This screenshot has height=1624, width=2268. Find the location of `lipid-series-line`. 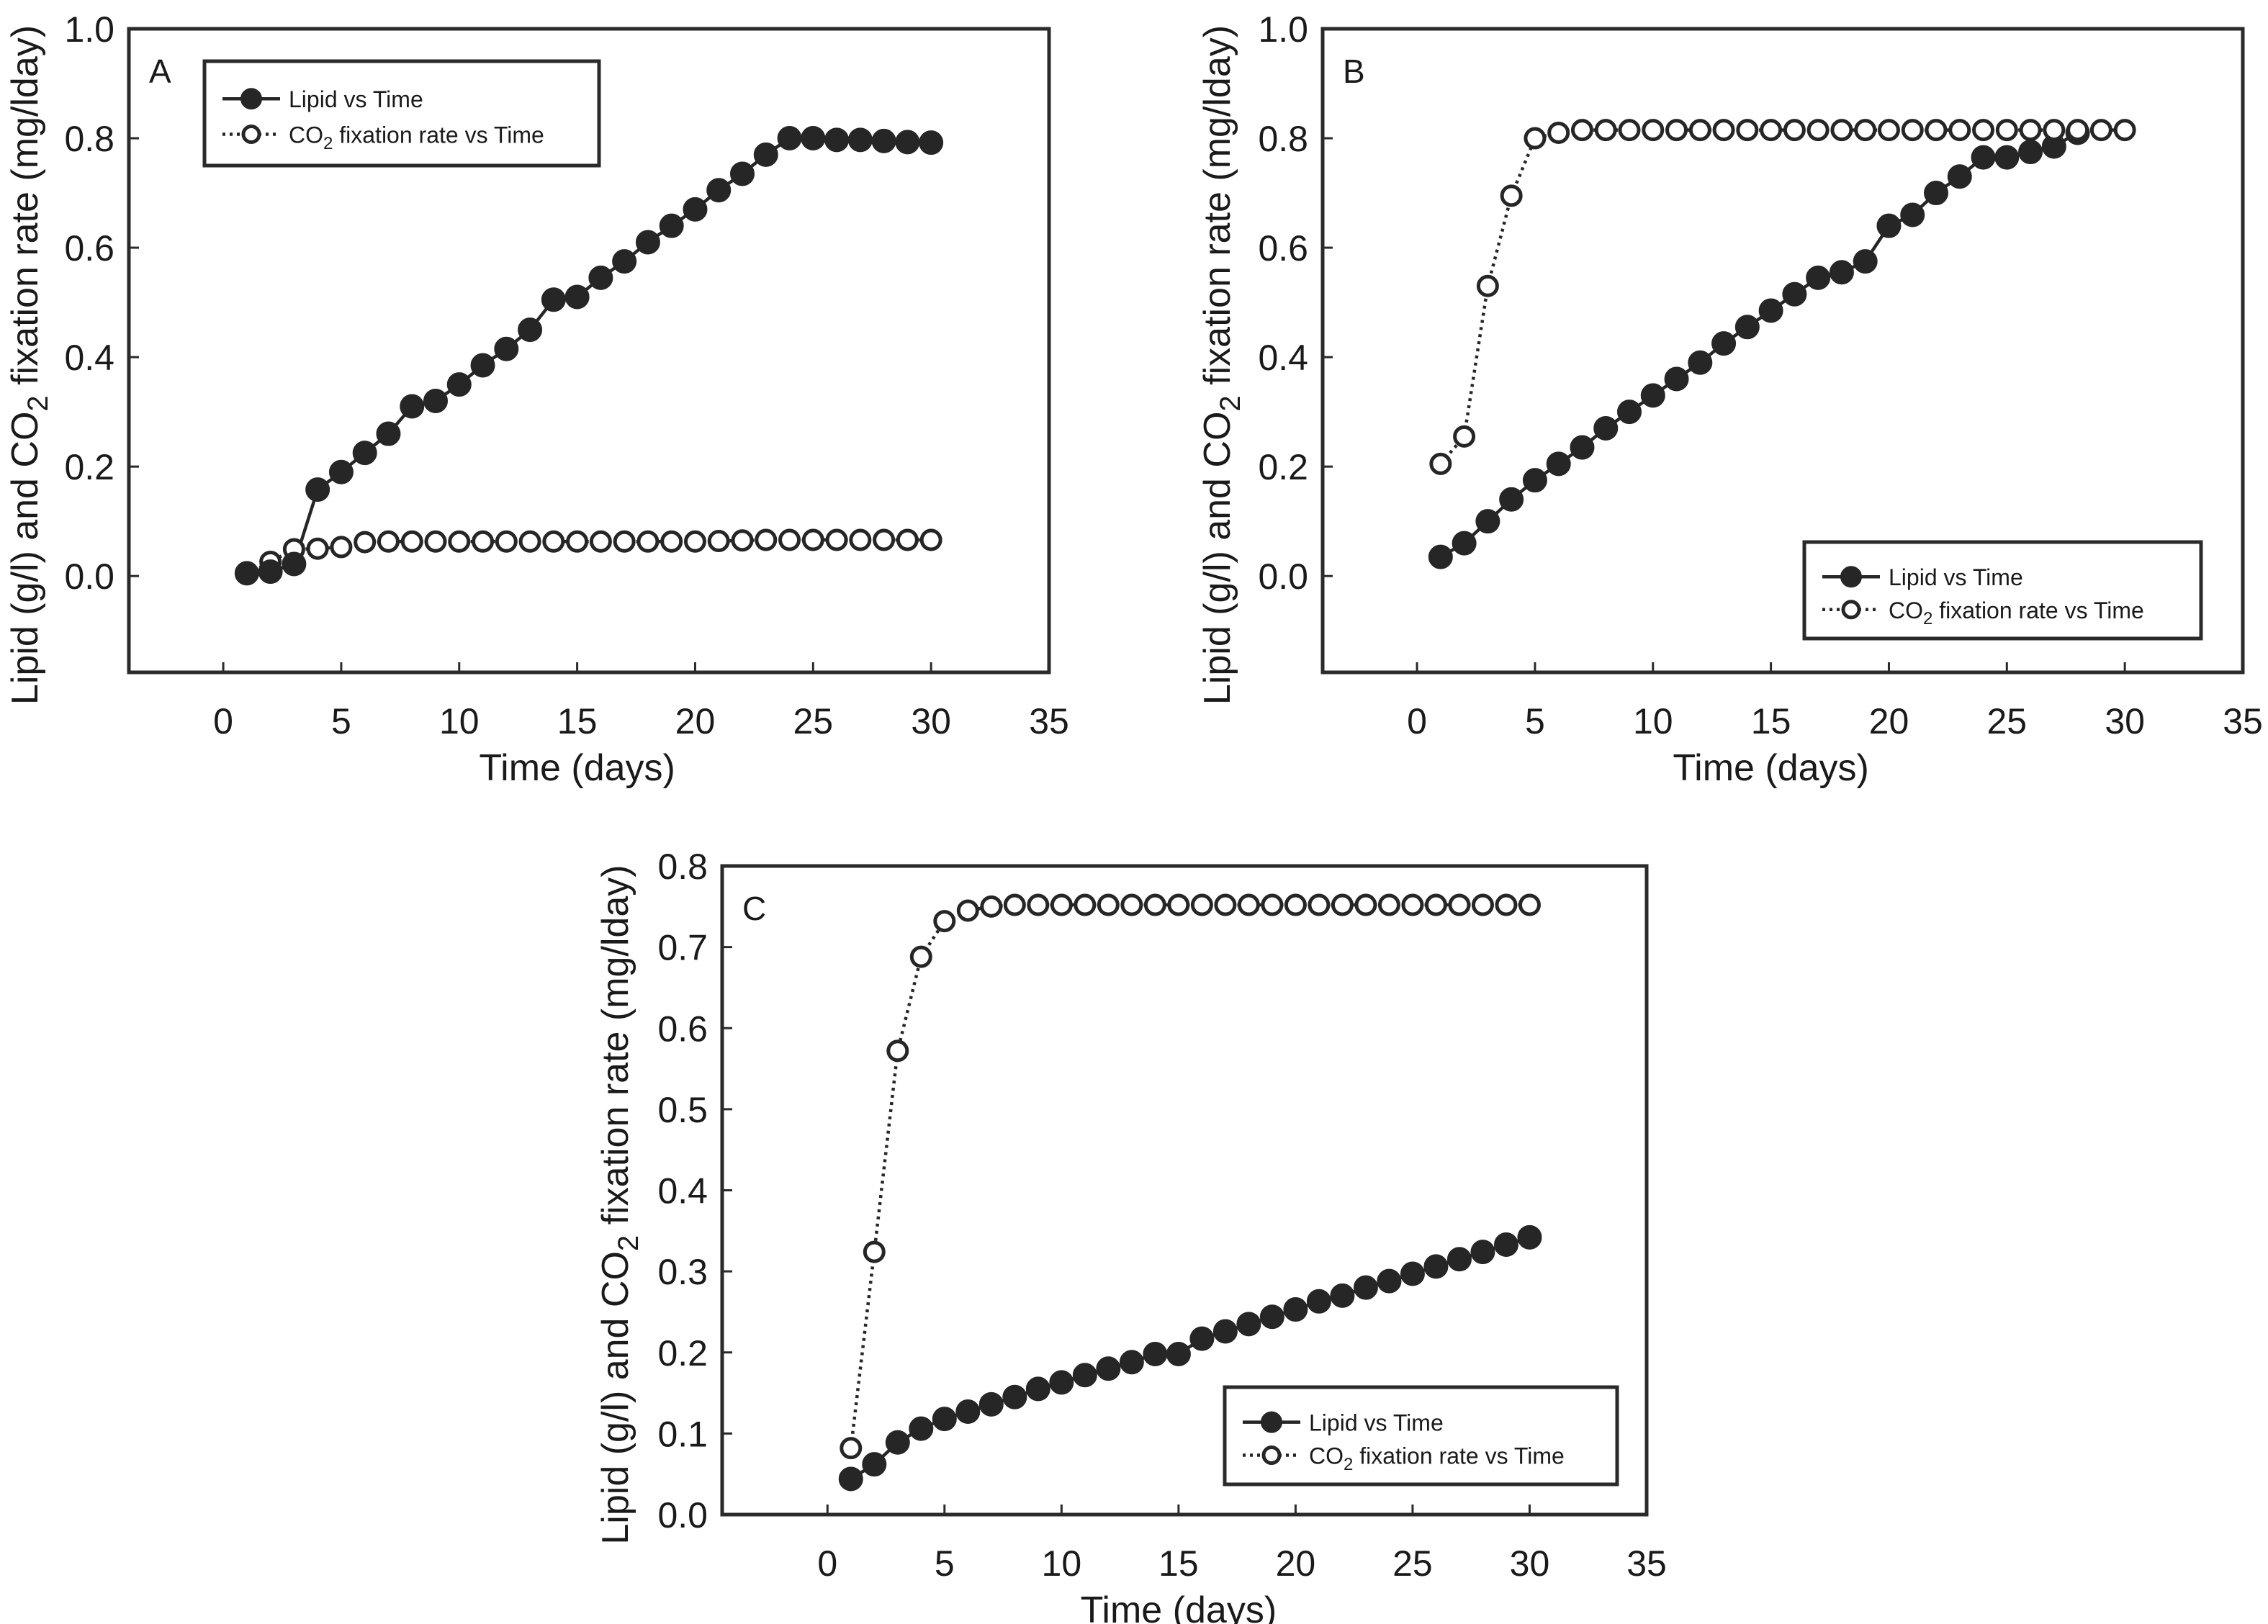

lipid-series-line is located at coordinates (589, 355).